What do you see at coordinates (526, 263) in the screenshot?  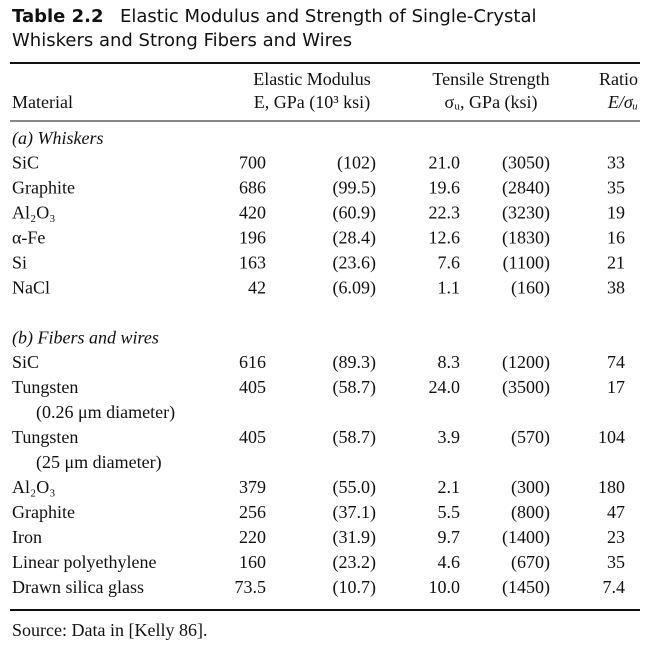 I see `cell: (1100)` at bounding box center [526, 263].